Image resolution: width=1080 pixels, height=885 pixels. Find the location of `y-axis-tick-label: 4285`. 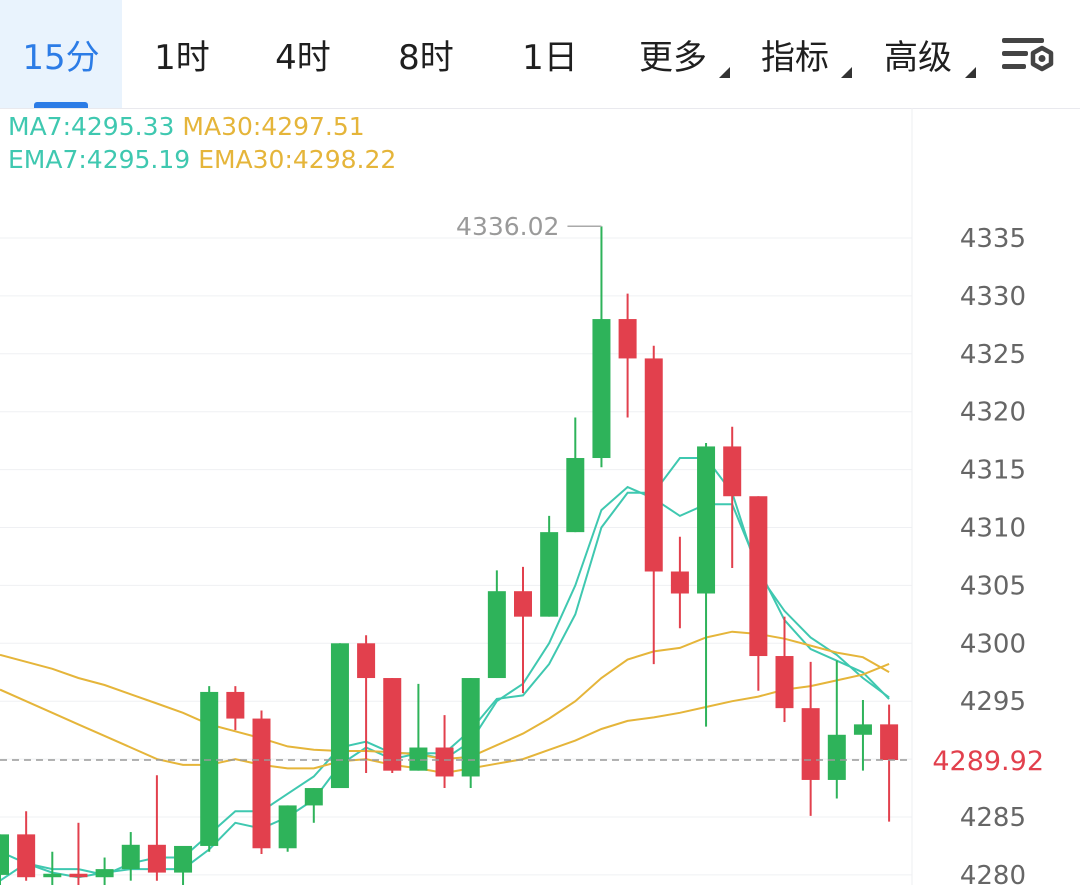

y-axis-tick-label: 4285 is located at coordinates (993, 818).